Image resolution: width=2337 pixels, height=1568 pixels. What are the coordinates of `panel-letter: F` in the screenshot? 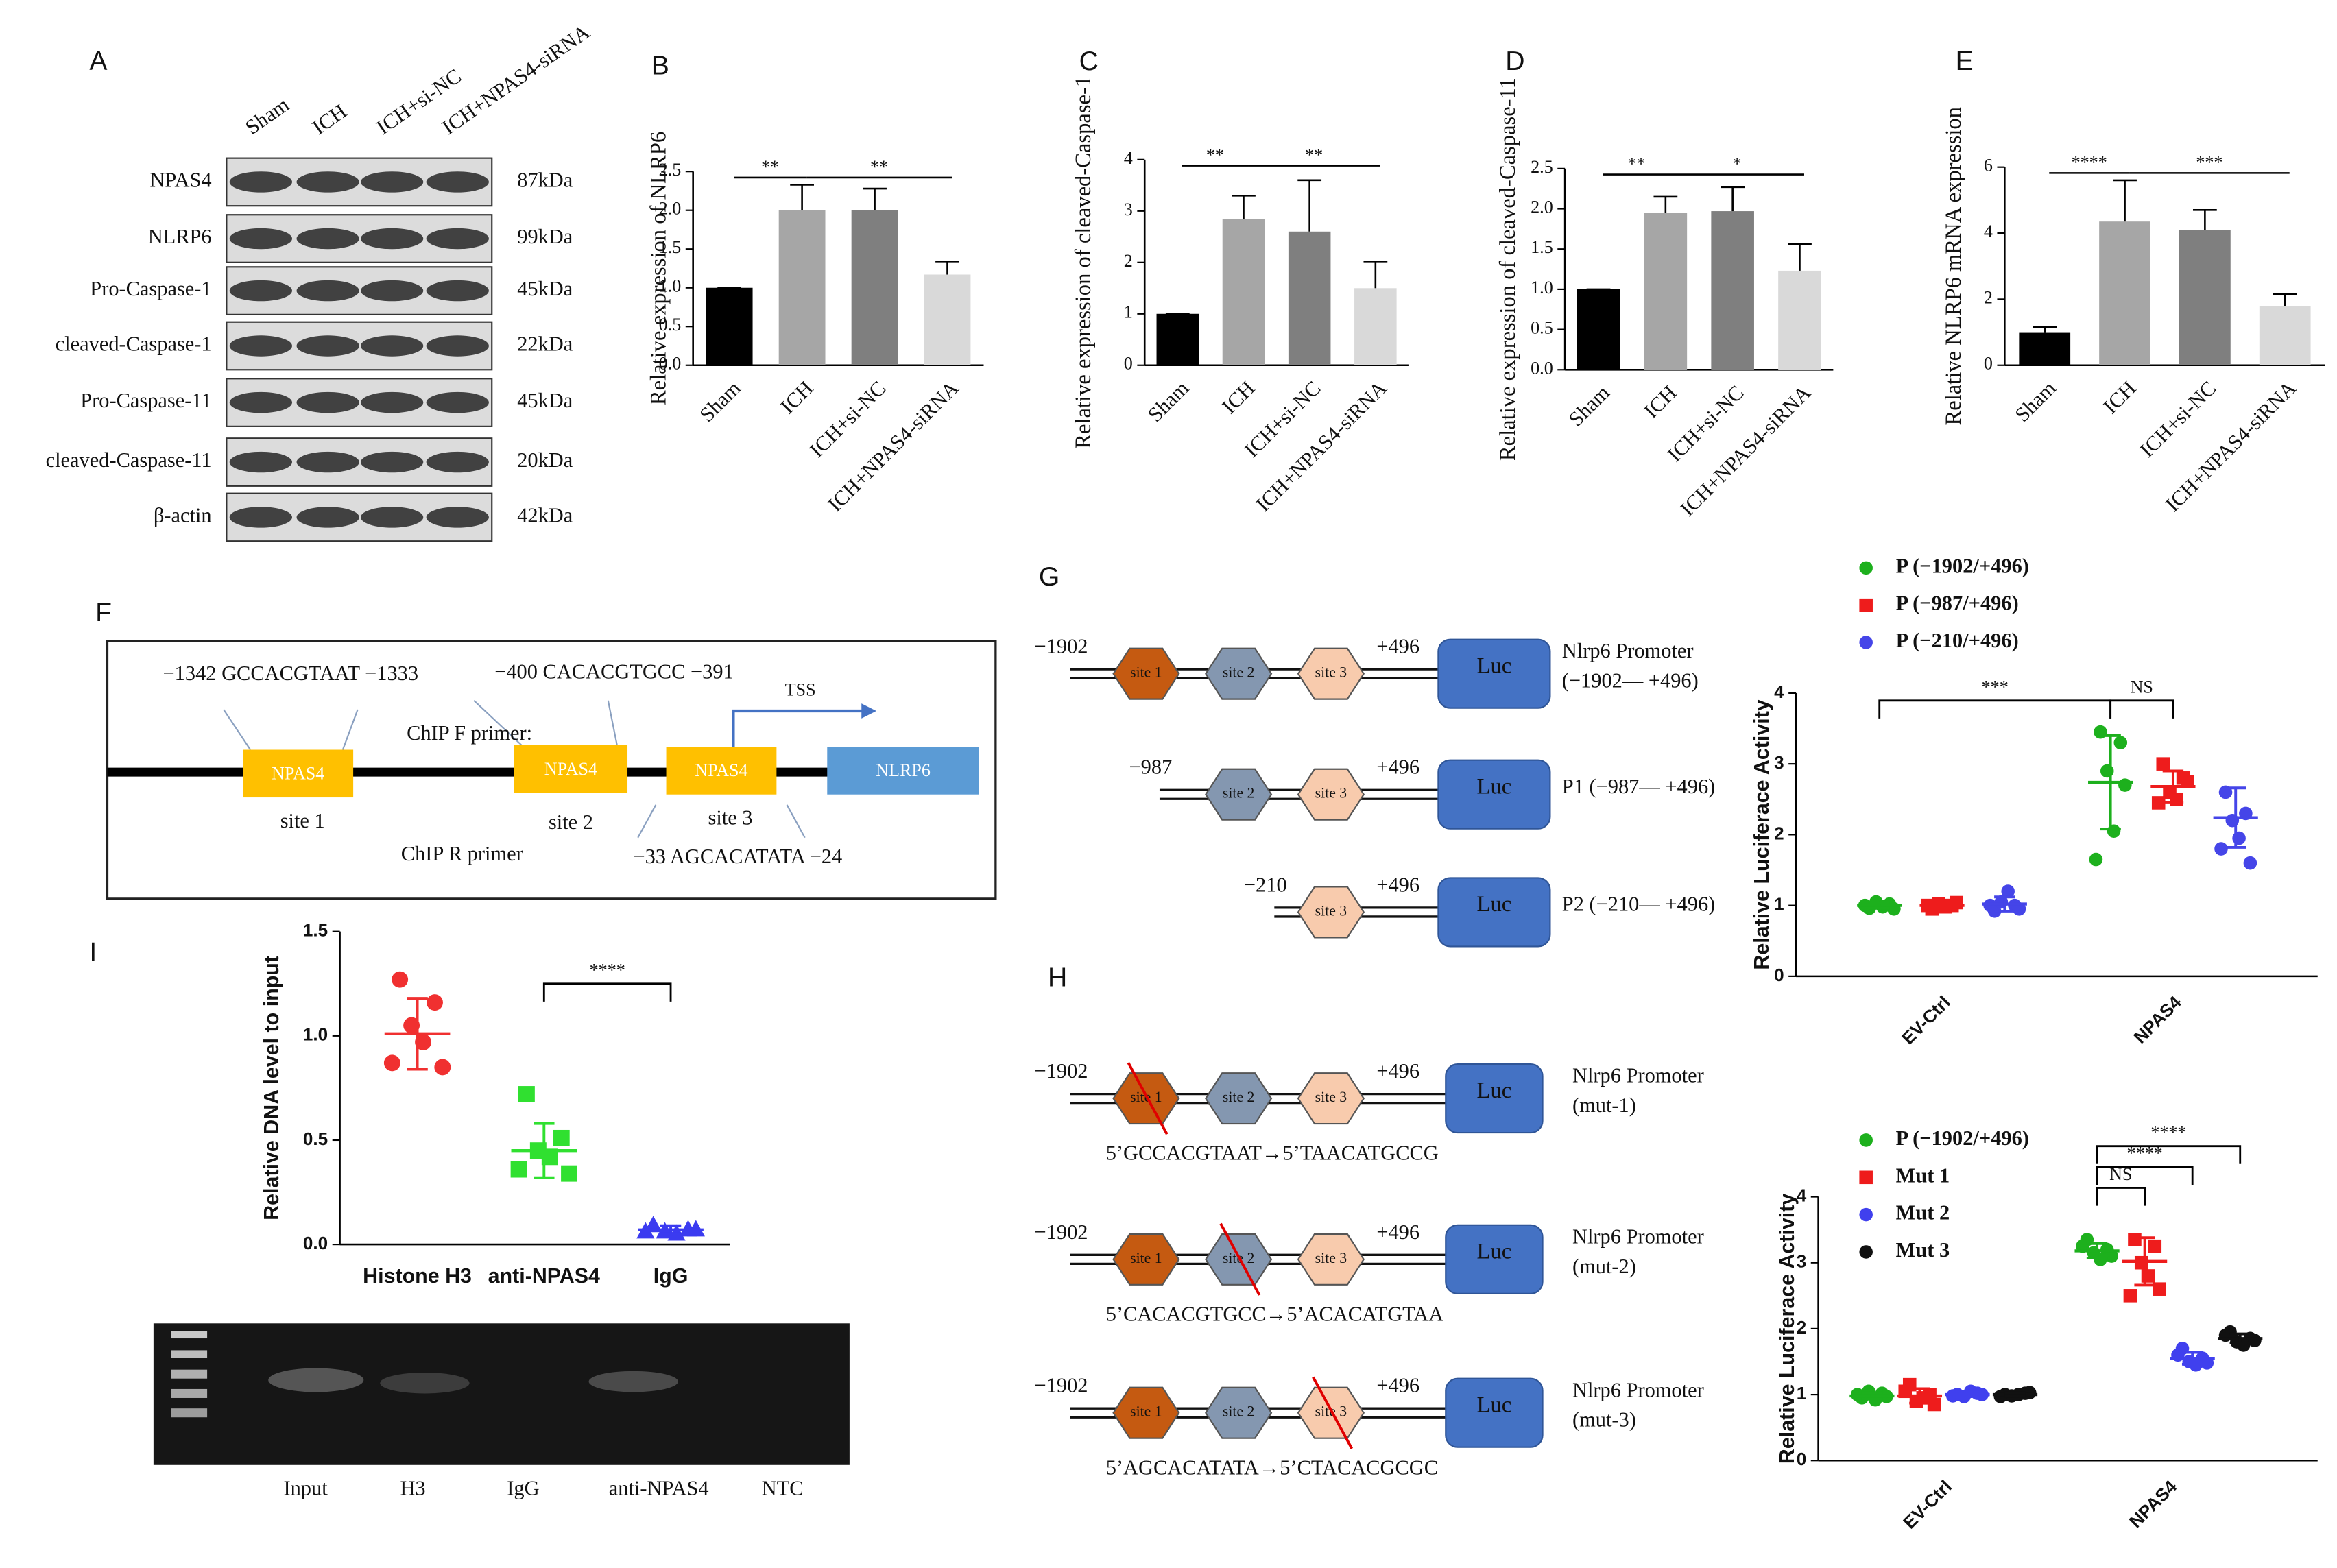 It's located at (103, 613).